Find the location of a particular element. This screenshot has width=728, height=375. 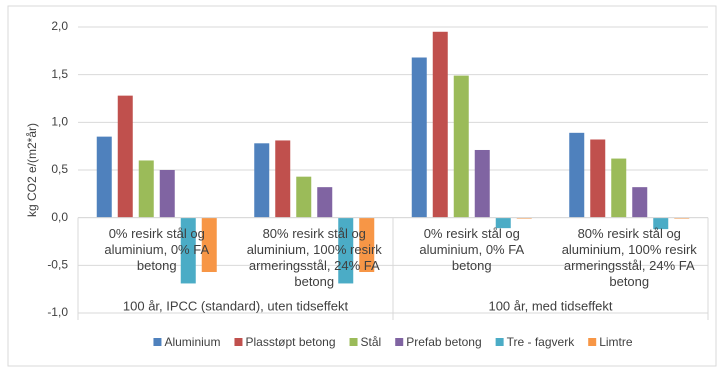

group-label: 100 år, med tidseffekt is located at coordinates (550, 305).